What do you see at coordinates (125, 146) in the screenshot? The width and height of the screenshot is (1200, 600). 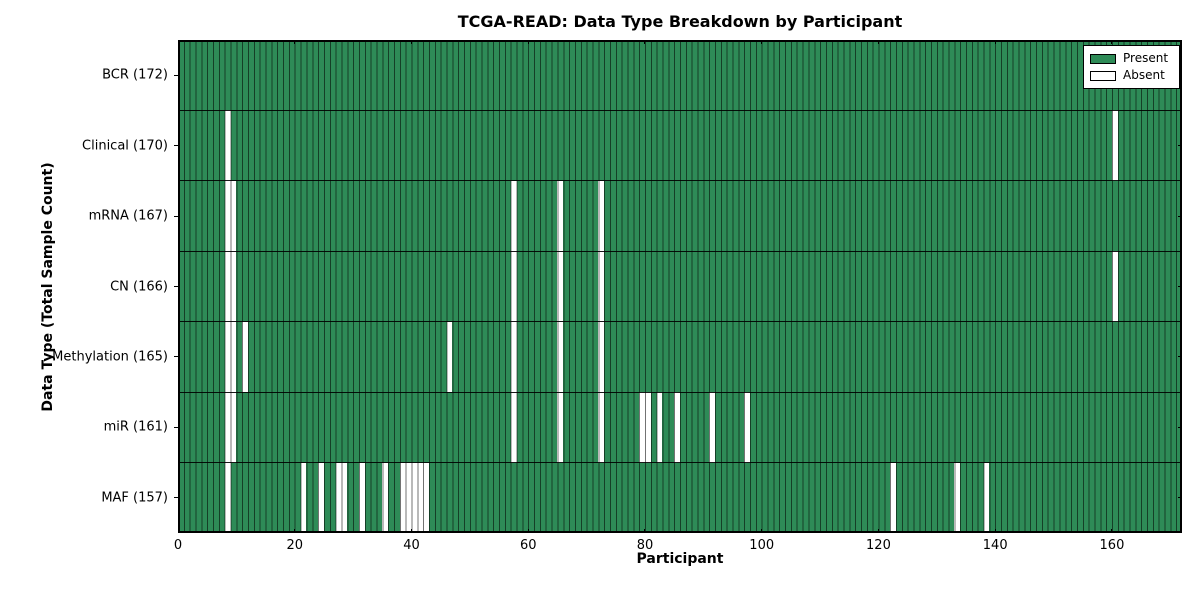 I see `y-tick-label: Clinical (170)` at bounding box center [125, 146].